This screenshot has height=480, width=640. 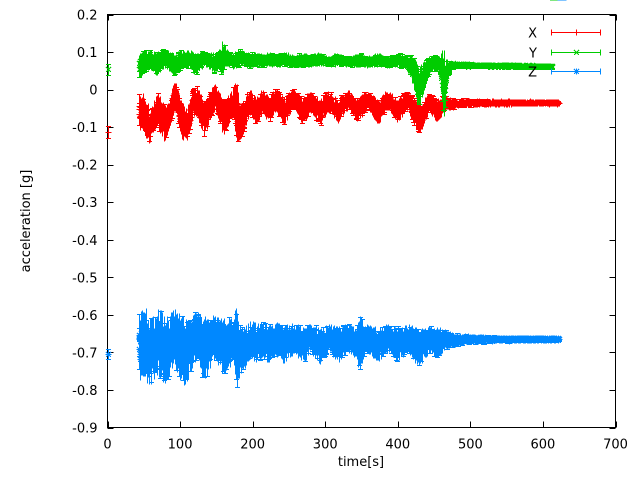 What do you see at coordinates (470, 445) in the screenshot?
I see `x-tick-label: 500` at bounding box center [470, 445].